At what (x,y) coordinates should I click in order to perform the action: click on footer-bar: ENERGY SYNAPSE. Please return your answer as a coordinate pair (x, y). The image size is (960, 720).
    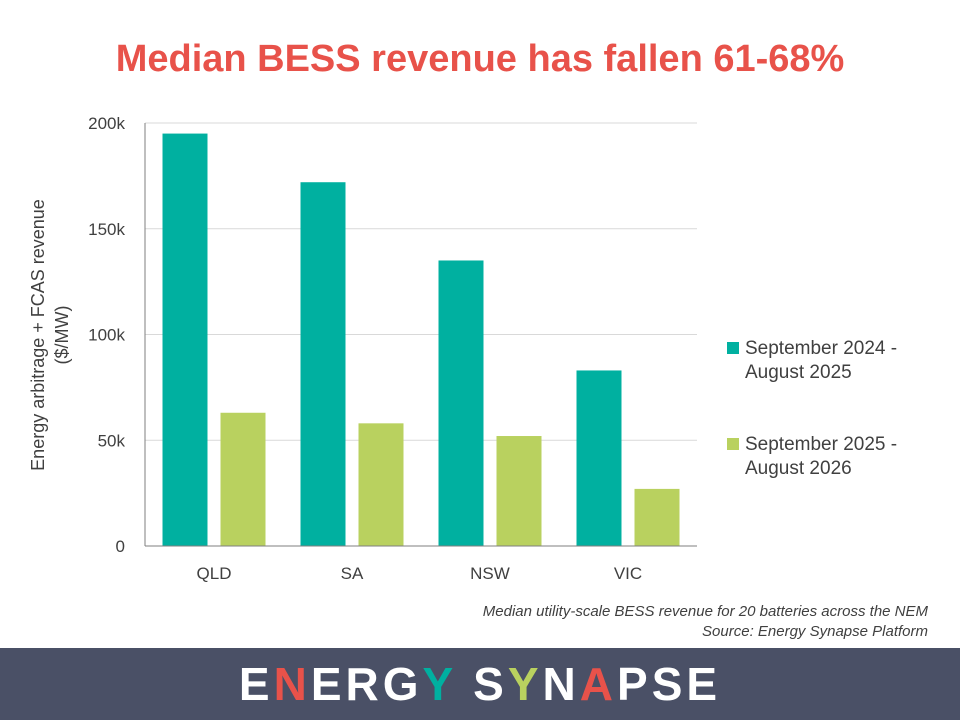
    Looking at the image, I should click on (480, 684).